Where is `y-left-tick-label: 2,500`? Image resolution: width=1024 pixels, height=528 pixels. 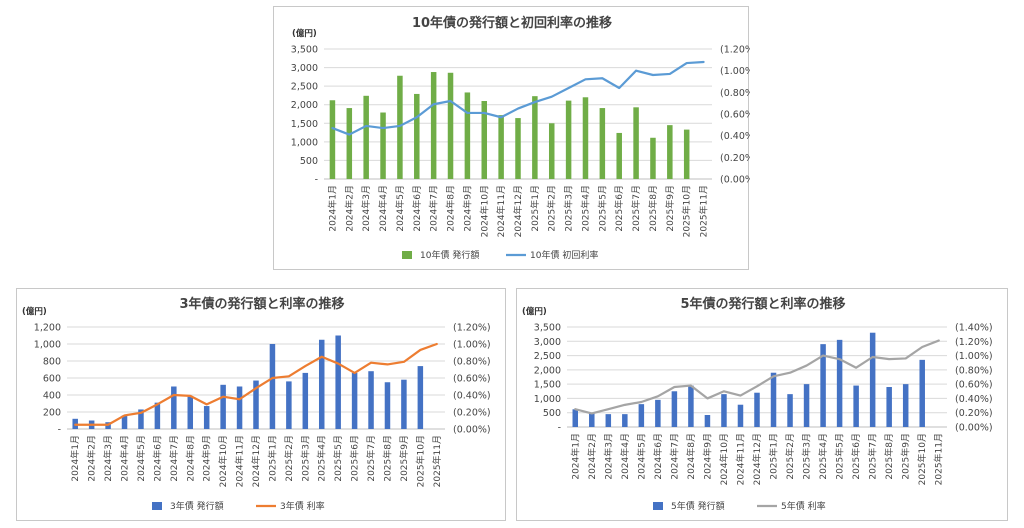
y-left-tick-label: 2,500 is located at coordinates (547, 356).